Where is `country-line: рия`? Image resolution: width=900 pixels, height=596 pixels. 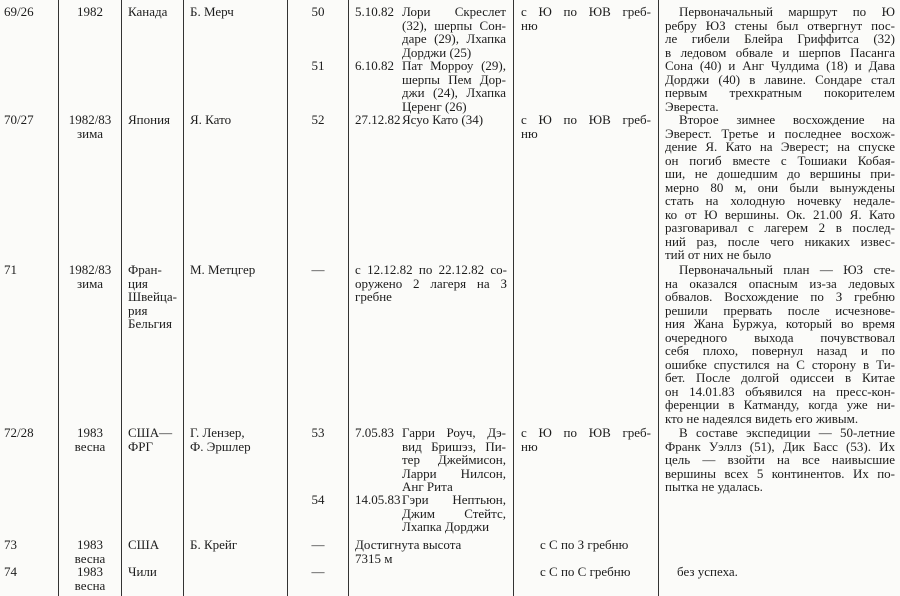
country-line: рия is located at coordinates (138, 310).